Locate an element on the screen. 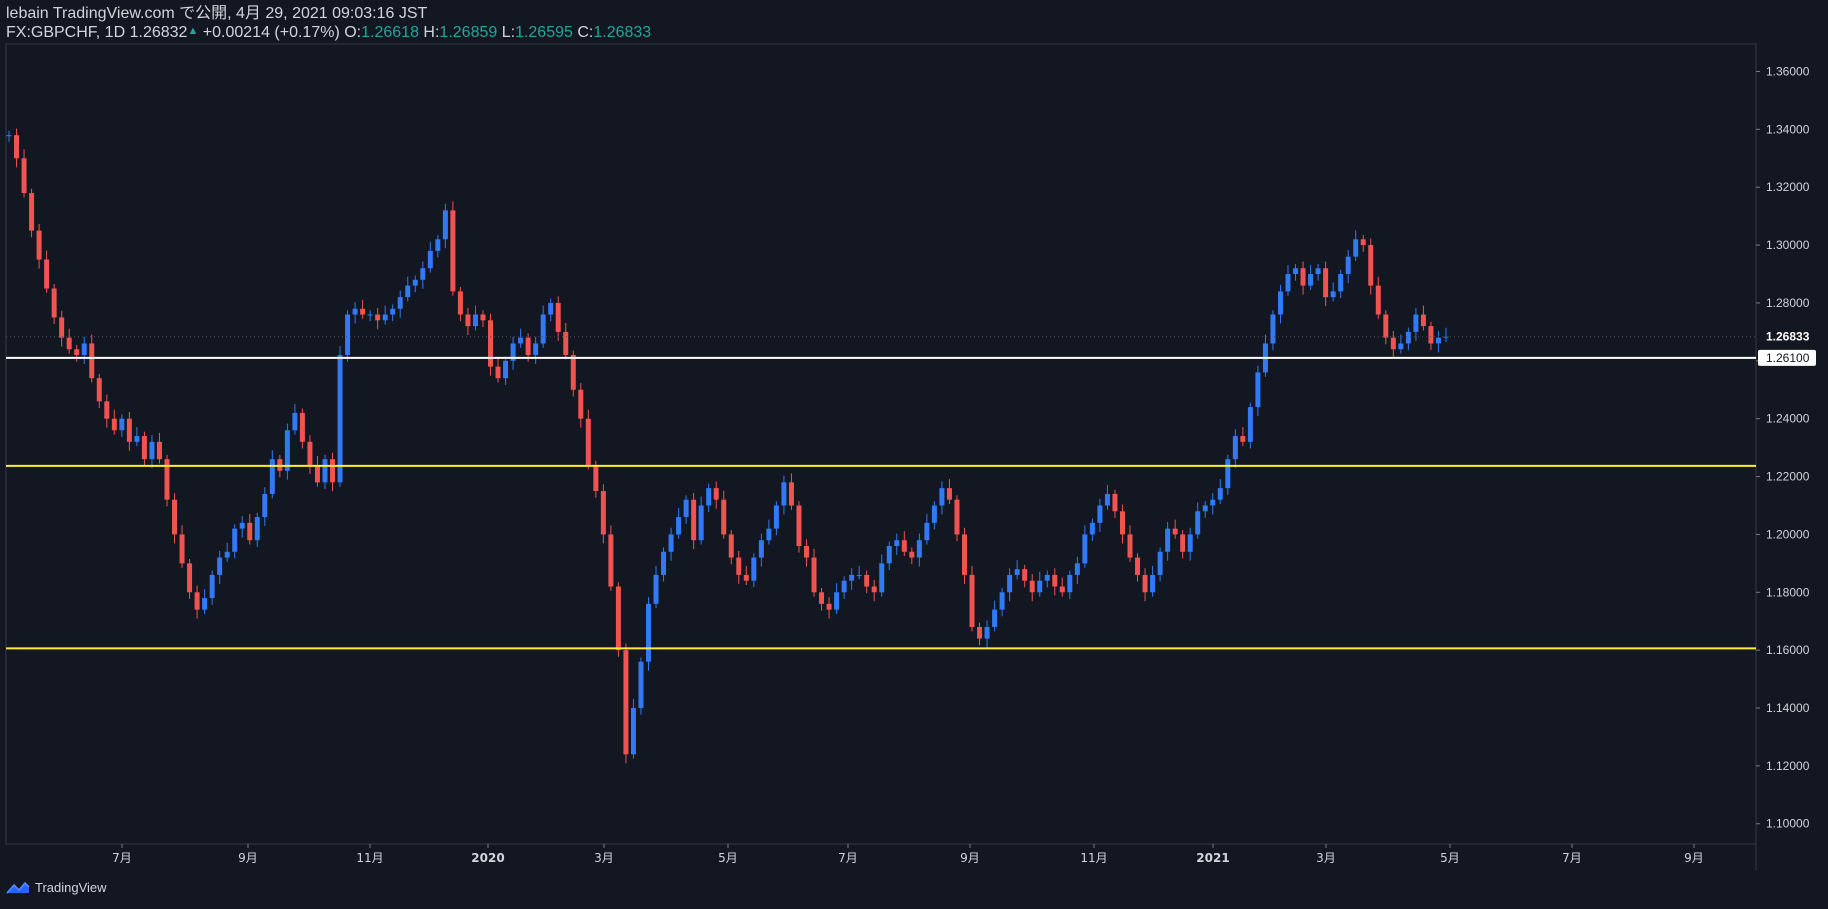  time-tick-label: 7月 is located at coordinates (1572, 858).